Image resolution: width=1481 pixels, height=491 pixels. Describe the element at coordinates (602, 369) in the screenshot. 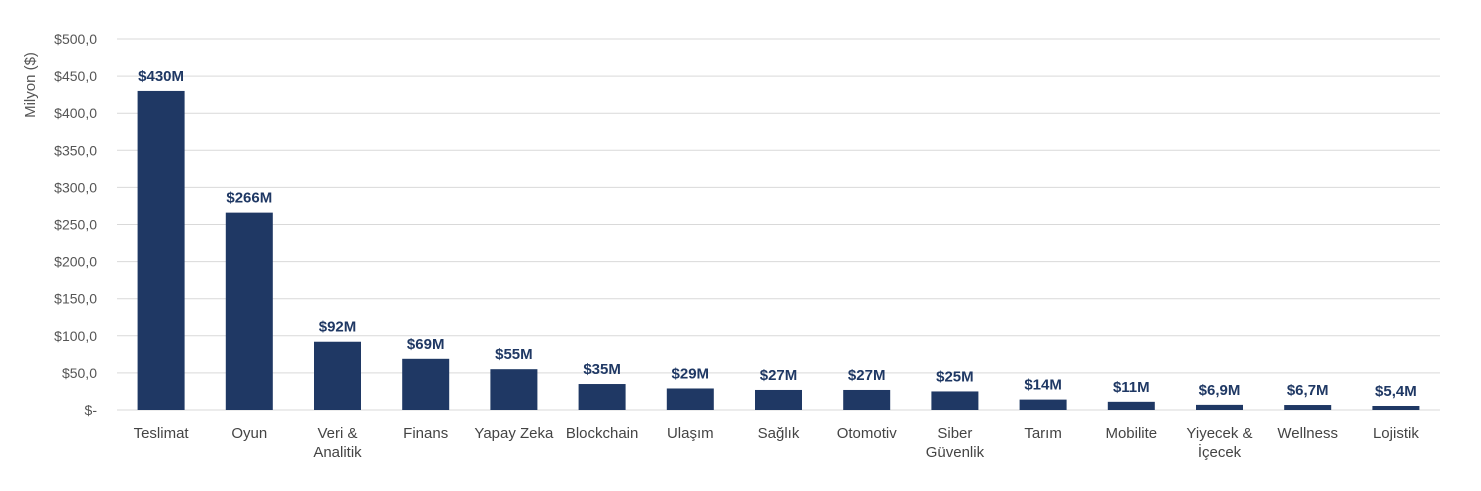

I see `data-label: $35M` at that location.